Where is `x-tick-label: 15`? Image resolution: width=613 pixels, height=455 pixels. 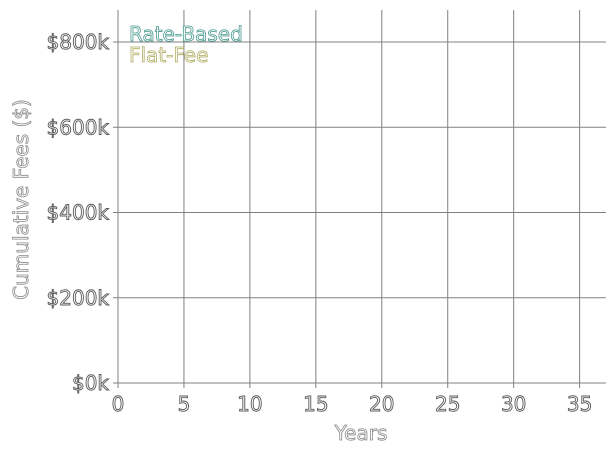 x-tick-label: 15 is located at coordinates (315, 404).